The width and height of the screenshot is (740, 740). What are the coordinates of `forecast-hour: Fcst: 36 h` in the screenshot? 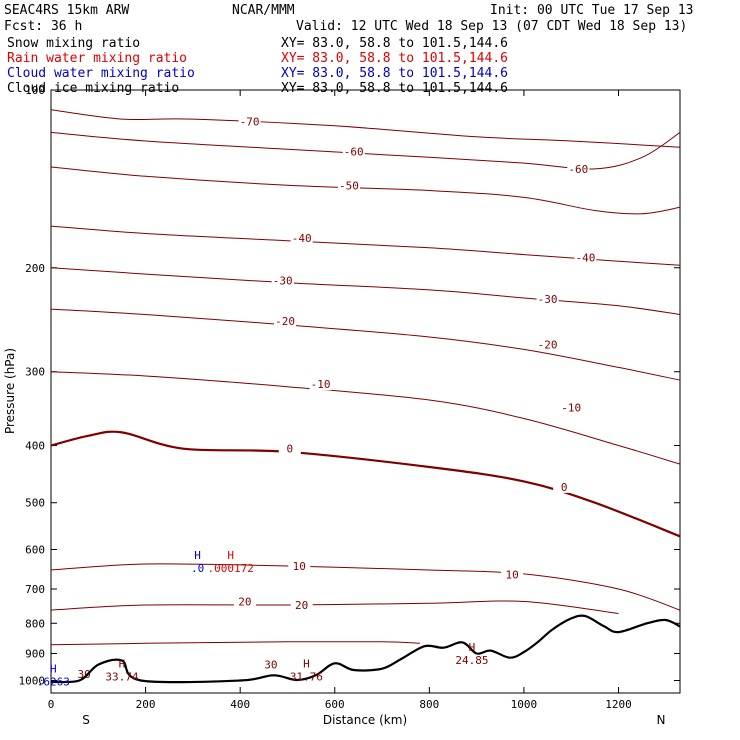 It's located at (43, 26).